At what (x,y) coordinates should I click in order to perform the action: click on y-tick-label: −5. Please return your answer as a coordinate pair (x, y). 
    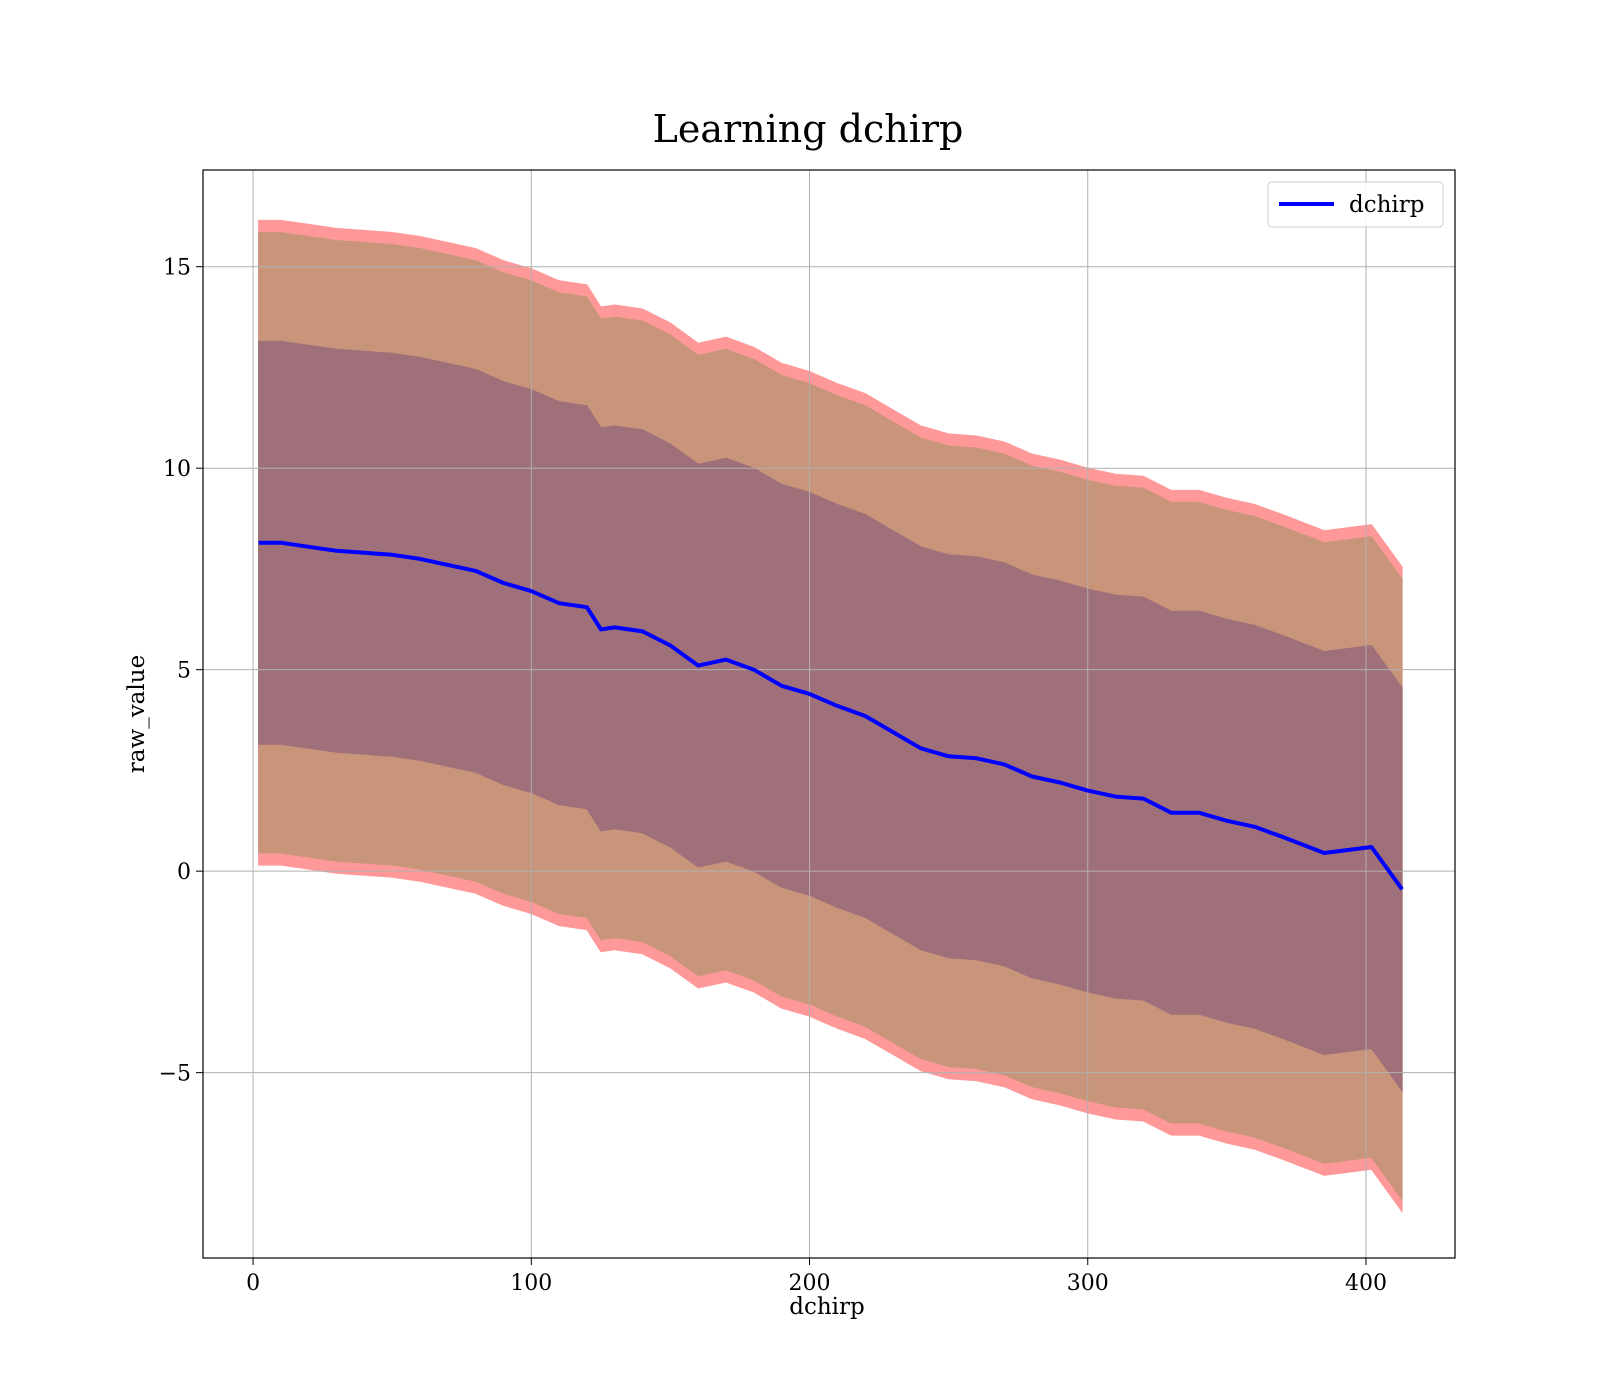
    Looking at the image, I should click on (175, 1074).